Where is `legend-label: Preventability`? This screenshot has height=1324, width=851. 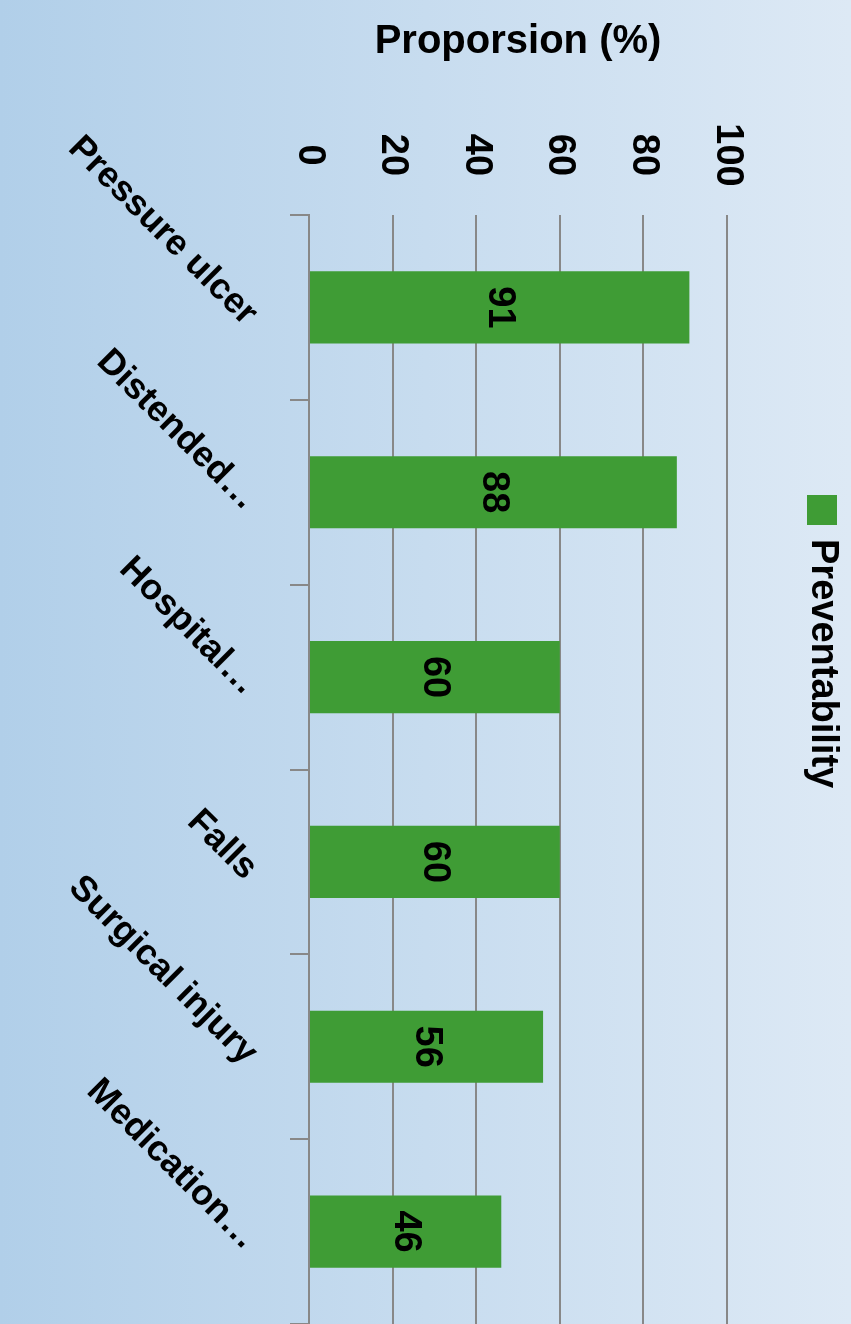
legend-label: Preventability is located at coordinates (824, 664).